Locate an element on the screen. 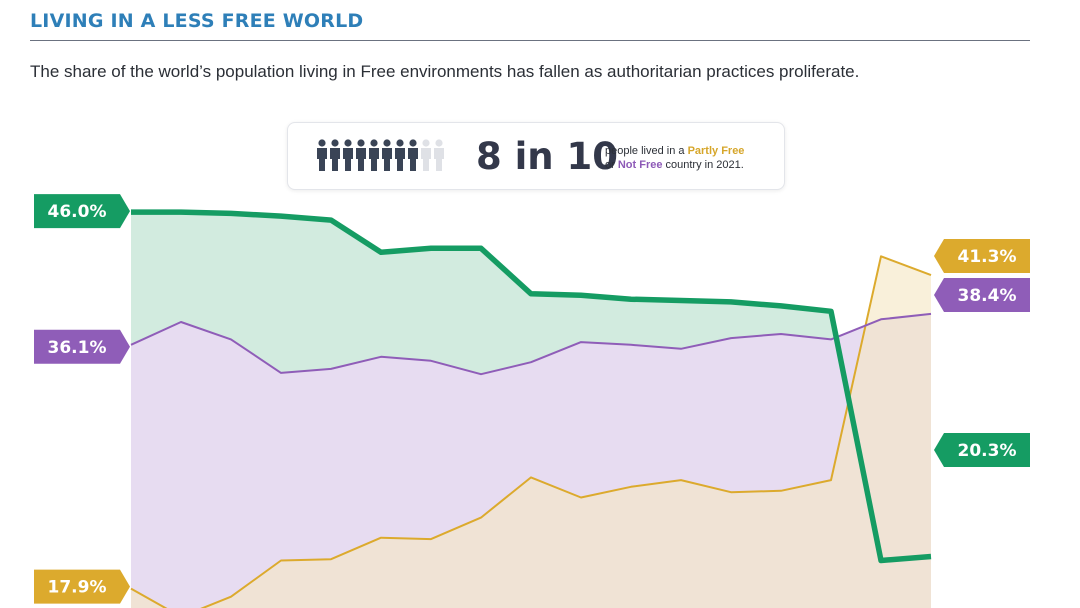 This screenshot has width=1080, height=608. free-start-label: 46.0% is located at coordinates (82, 211).